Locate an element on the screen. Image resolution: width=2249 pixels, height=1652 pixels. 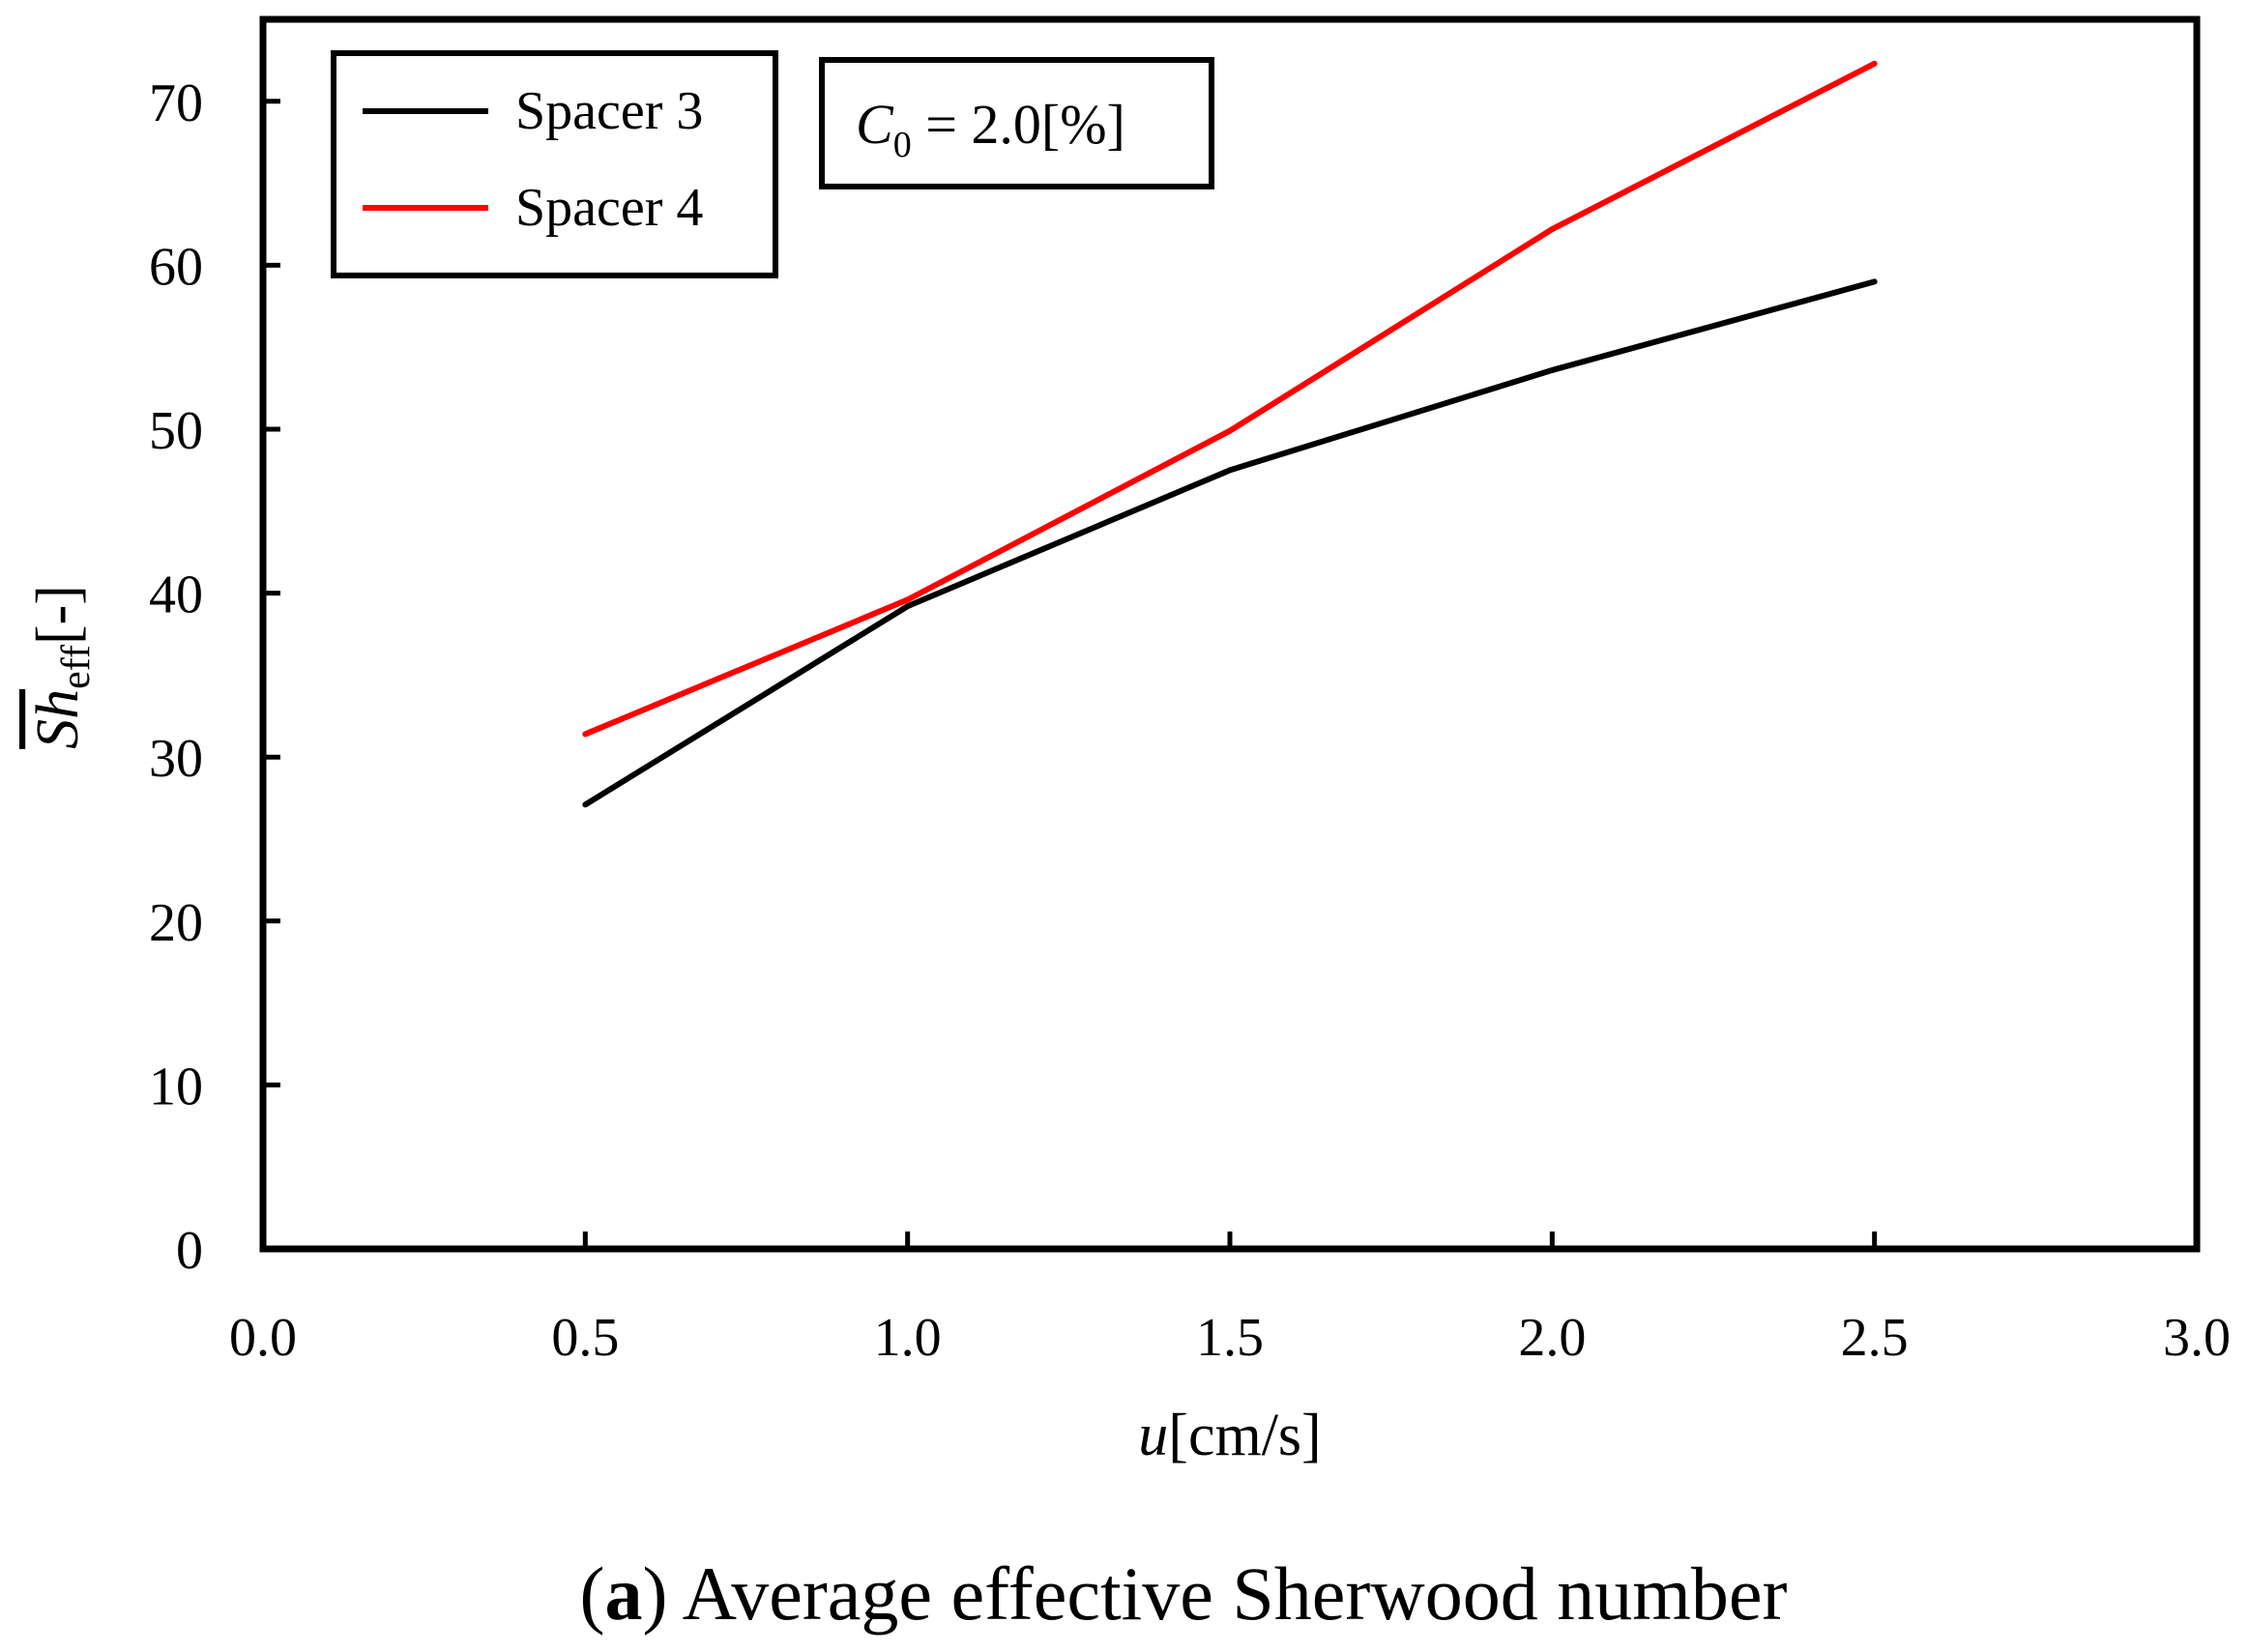
x-tick-label: 0.5 is located at coordinates (585, 1338).